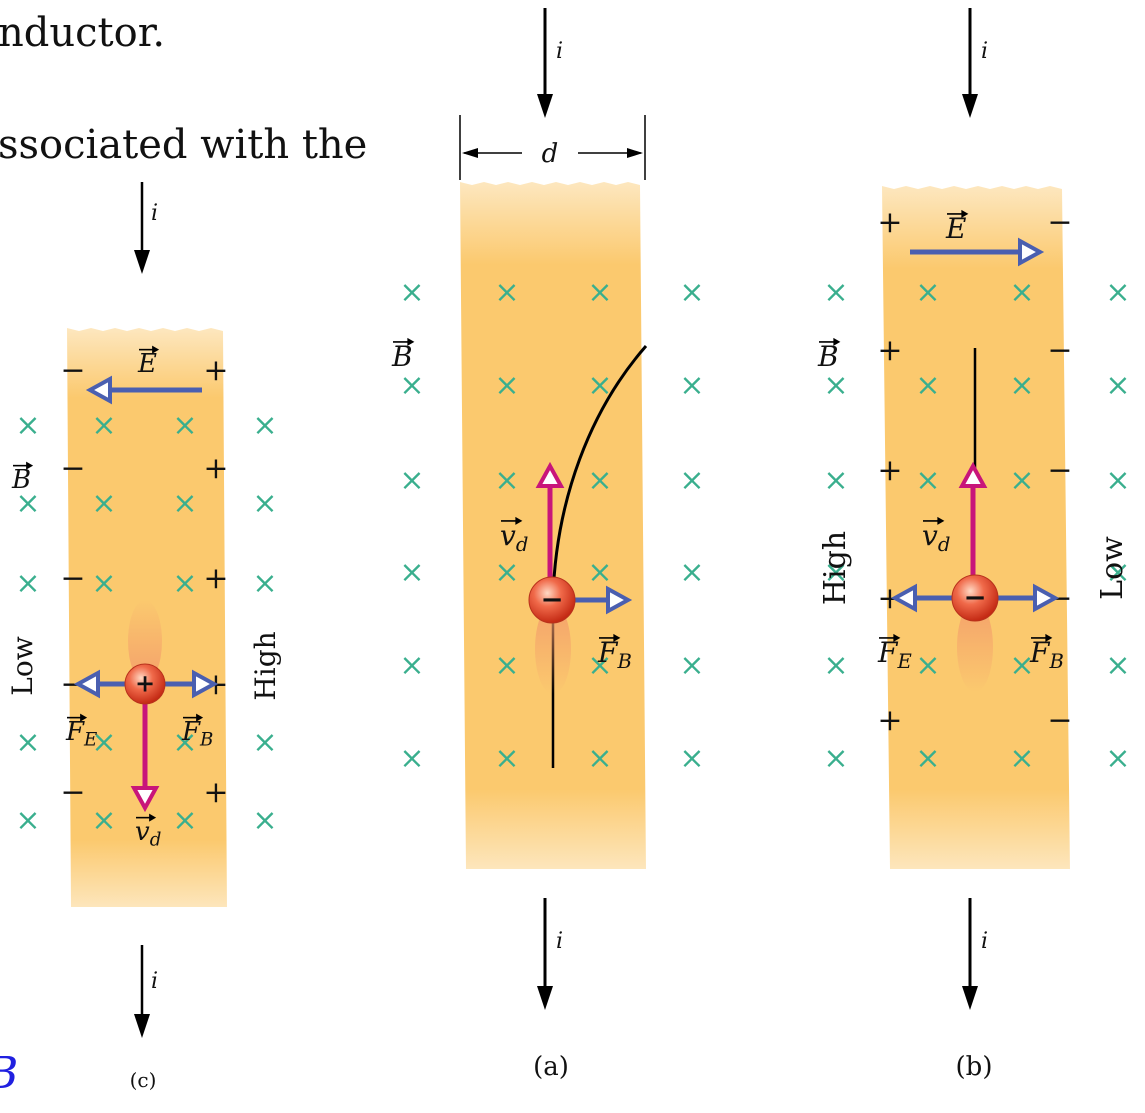  Describe the element at coordinates (970, 63) in the screenshot. I see `panel-b-current-arrow-top` at that location.